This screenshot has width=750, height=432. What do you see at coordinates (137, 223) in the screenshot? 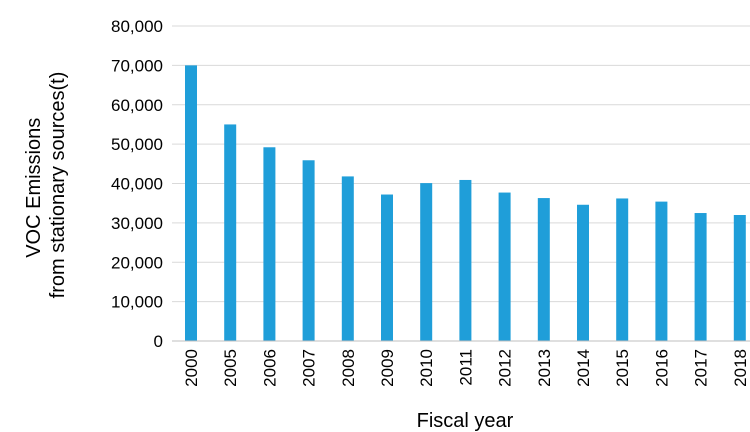
I see `y-tick-label: 30,000` at bounding box center [137, 223].